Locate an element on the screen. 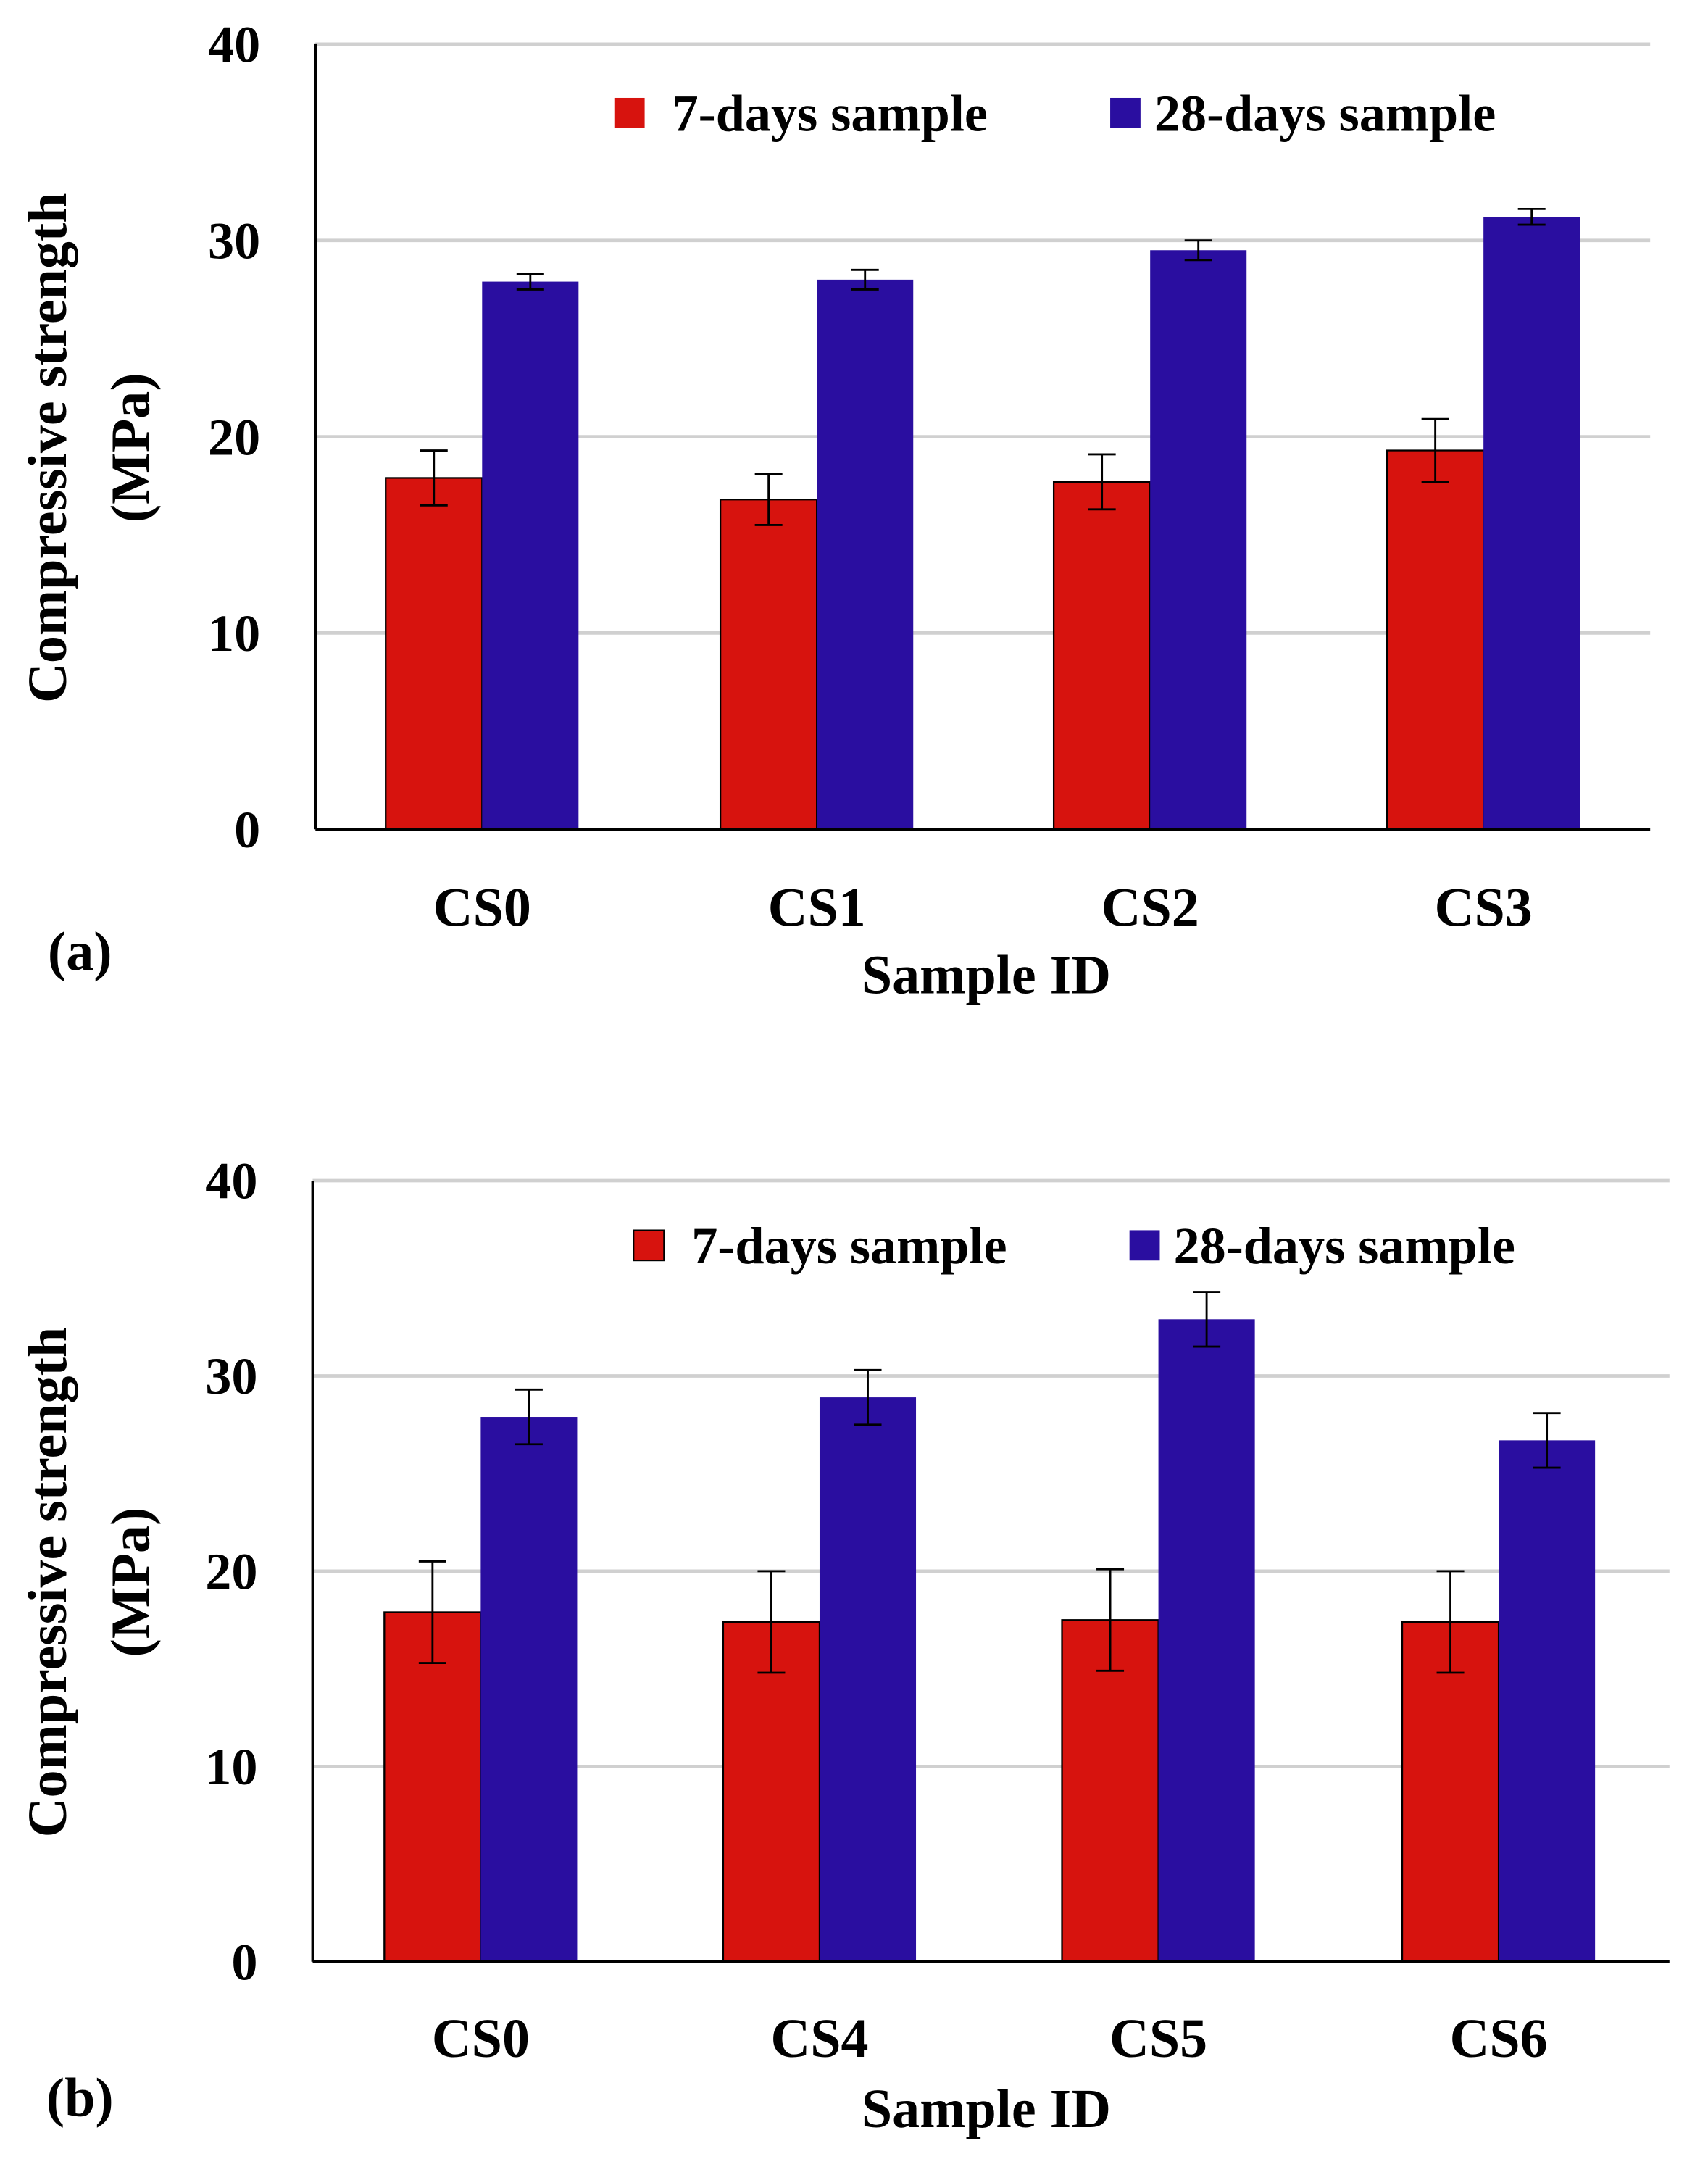 Image resolution: width=1708 pixels, height=2167 pixels. x-tick-label: CS2 is located at coordinates (1150, 907).